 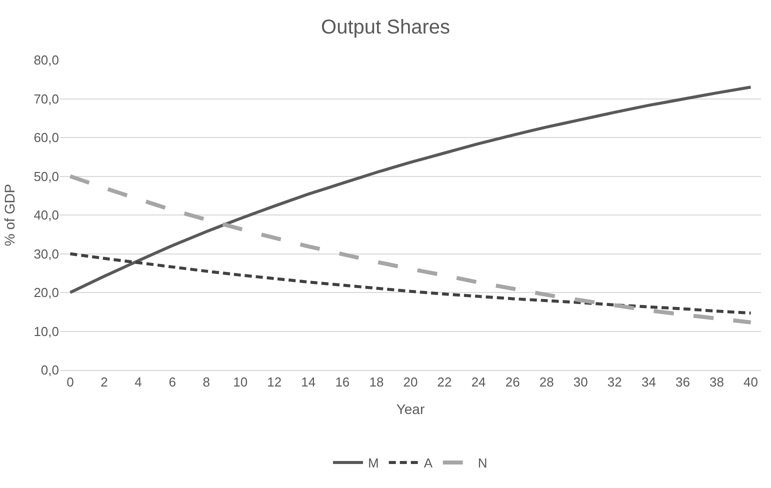 I want to click on x-tick-label: 8, so click(x=206, y=382).